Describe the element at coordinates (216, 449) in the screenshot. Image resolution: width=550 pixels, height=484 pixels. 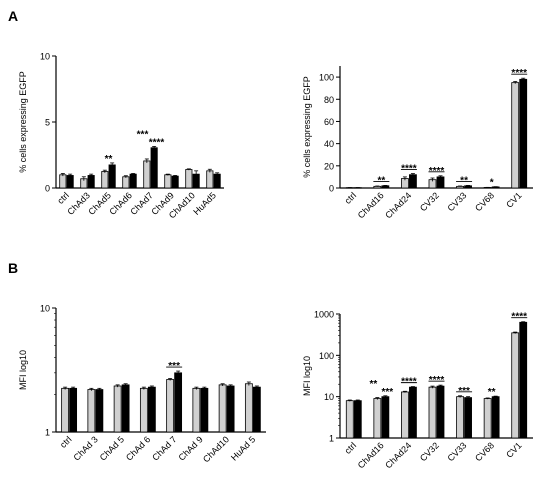
I see `x-tick-label: ChAd10` at that location.